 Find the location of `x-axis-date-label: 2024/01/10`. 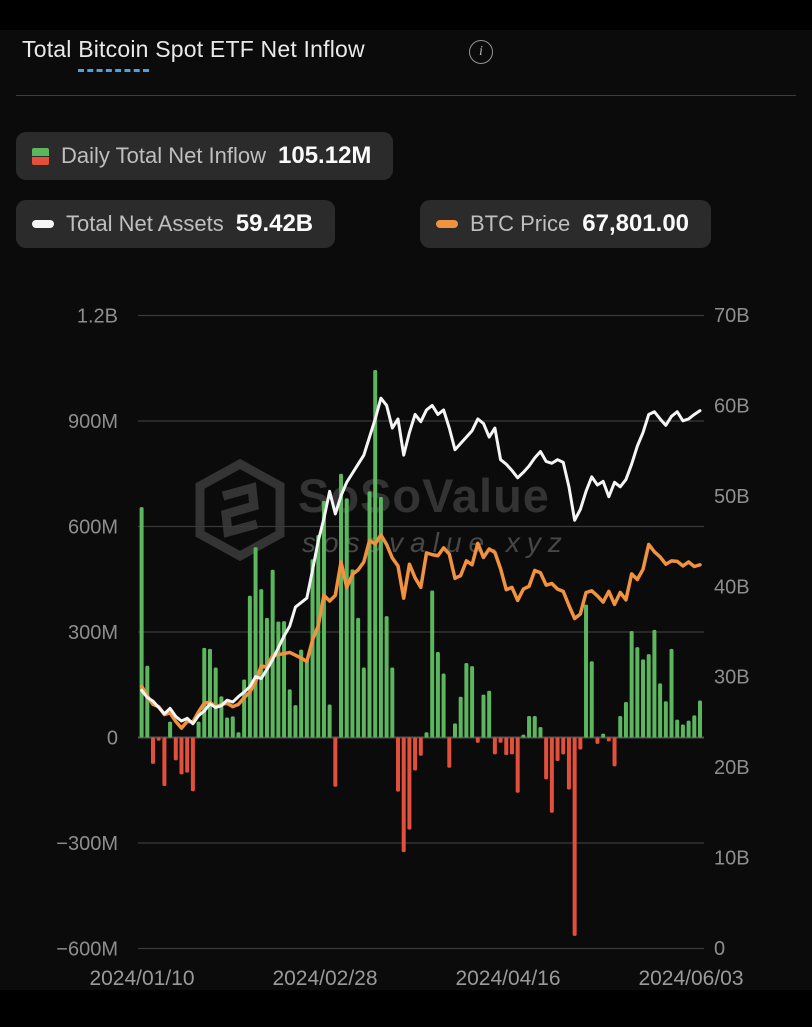

x-axis-date-label: 2024/01/10 is located at coordinates (141, 978).